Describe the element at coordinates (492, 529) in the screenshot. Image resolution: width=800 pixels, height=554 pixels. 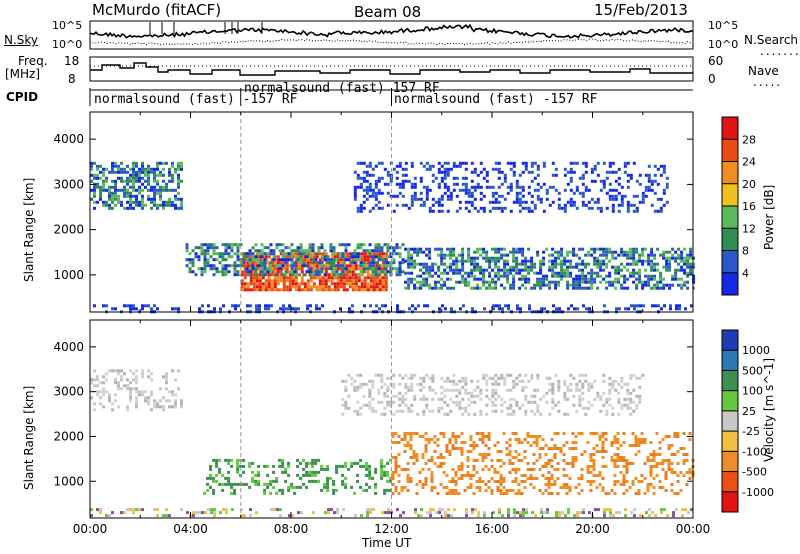
I see `x-tick-label: 16:00` at that location.